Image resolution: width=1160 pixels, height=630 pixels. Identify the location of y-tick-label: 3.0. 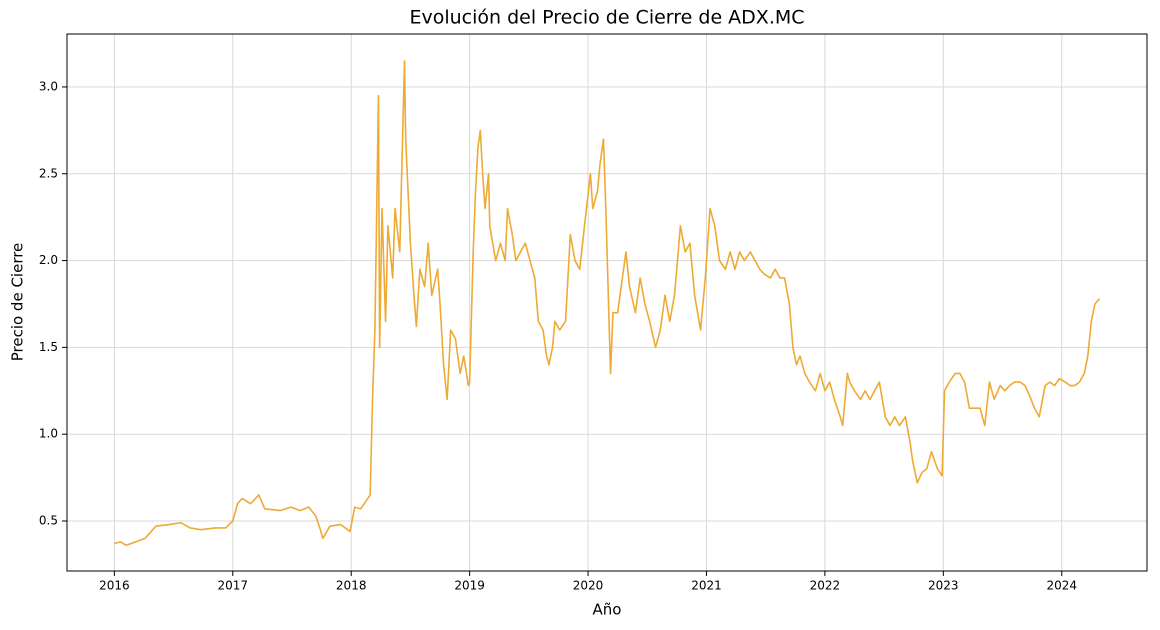
(48, 86).